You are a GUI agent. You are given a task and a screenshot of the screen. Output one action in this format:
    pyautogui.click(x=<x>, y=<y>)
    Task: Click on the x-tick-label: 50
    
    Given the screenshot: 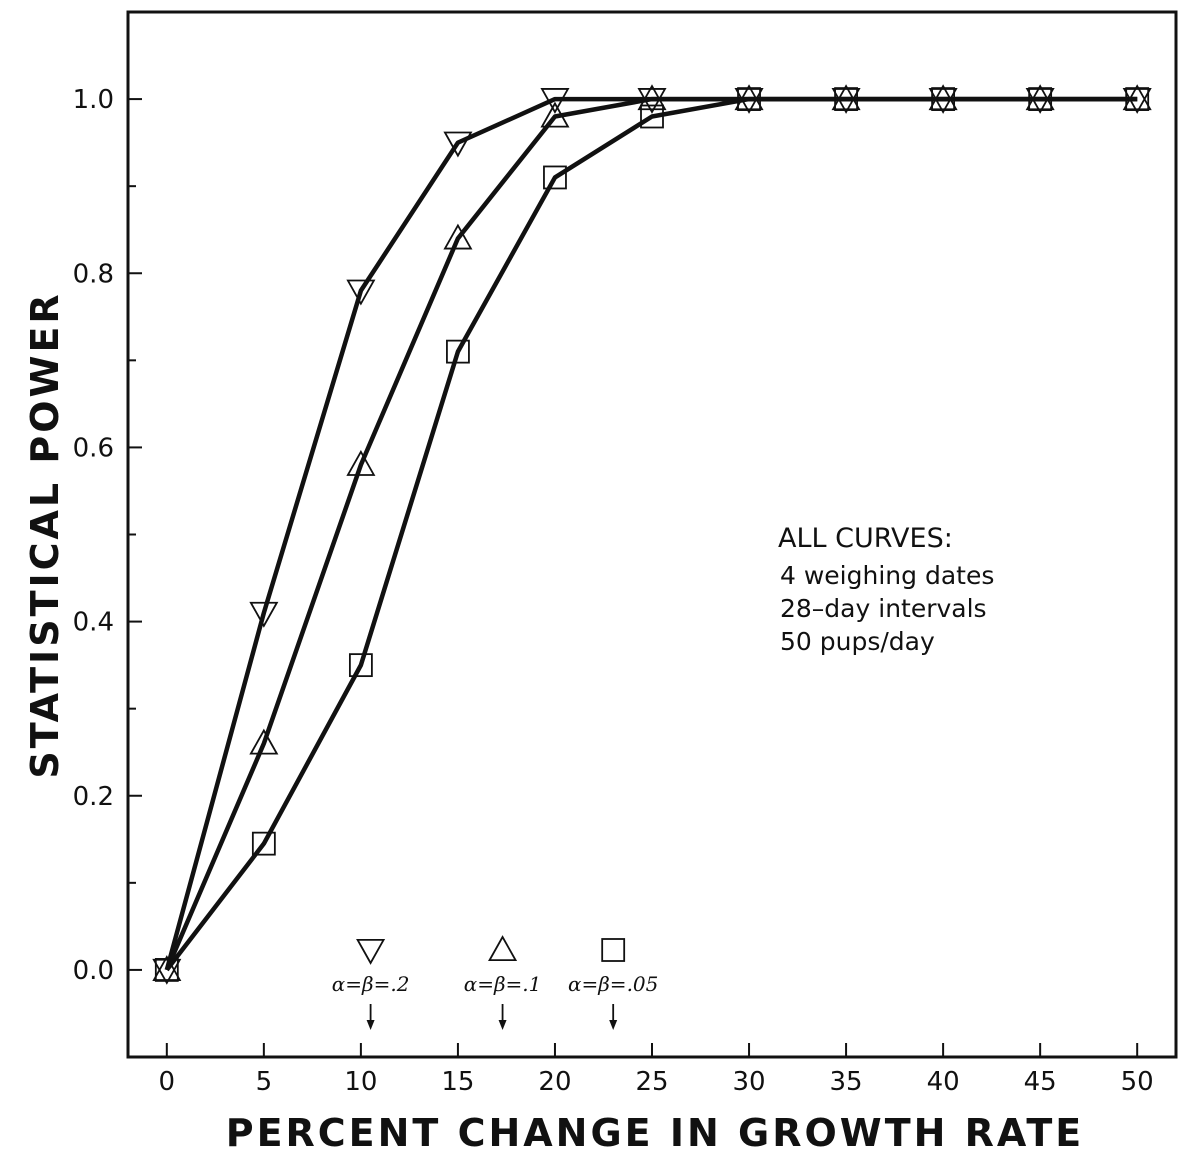 What is the action you would take?
    pyautogui.click(x=1137, y=1082)
    